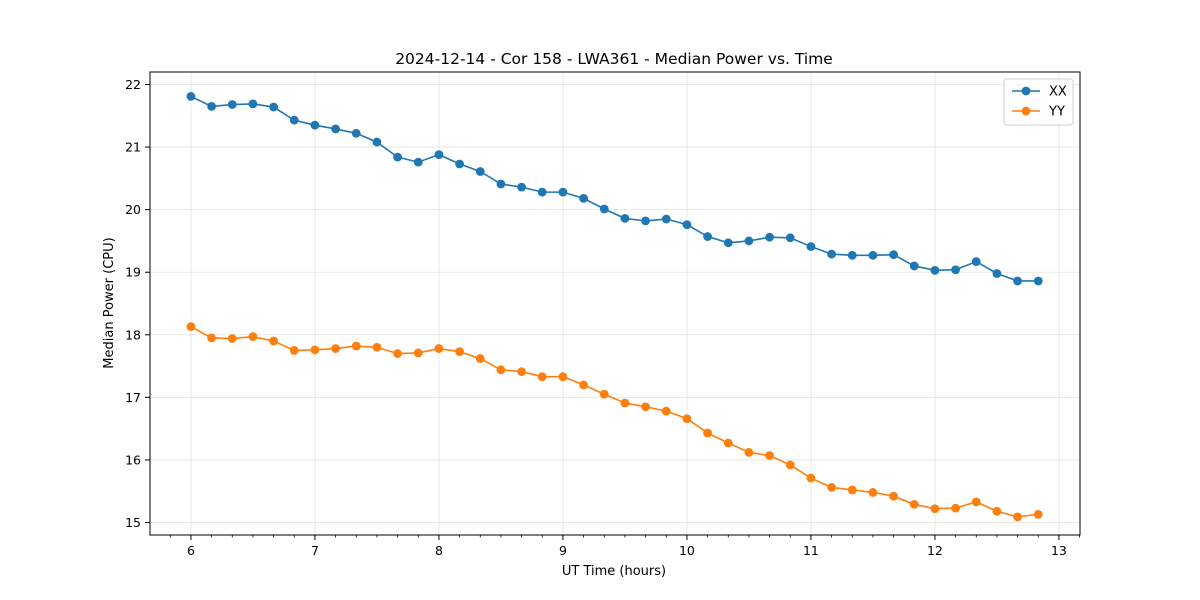 This screenshot has height=600, width=1200. Describe the element at coordinates (687, 550) in the screenshot. I see `x-tick-label: 10` at that location.